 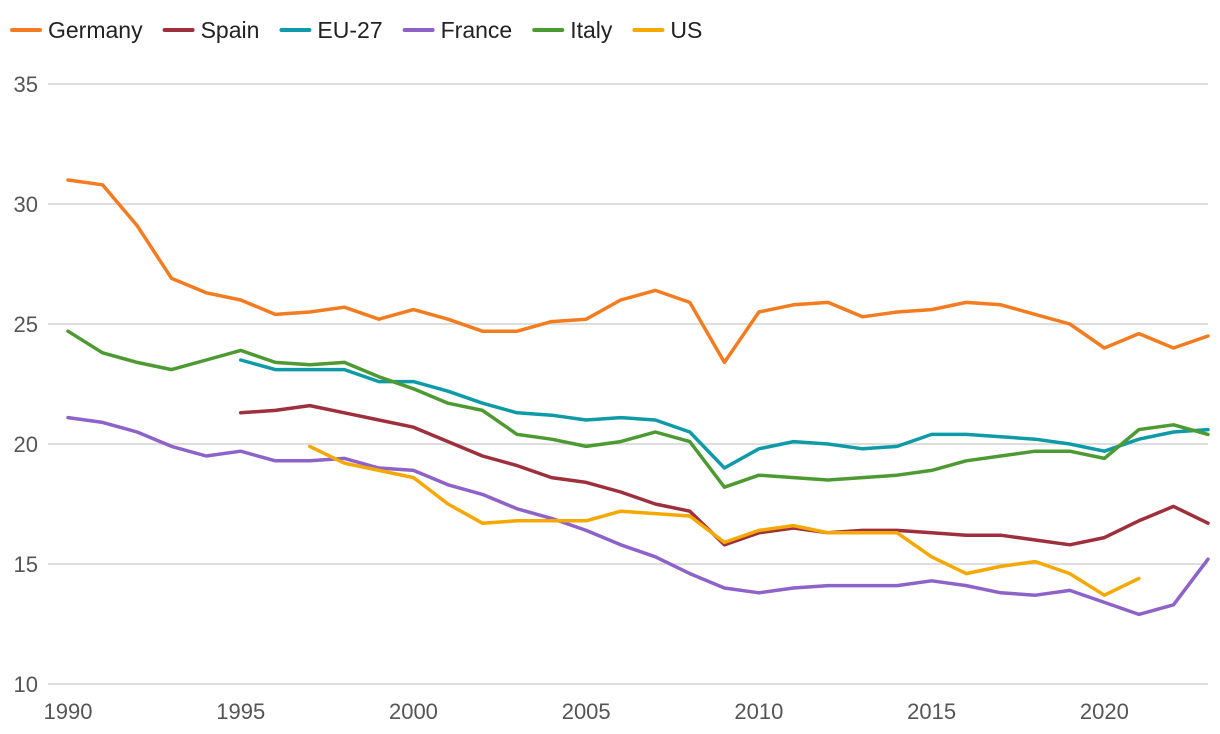 What do you see at coordinates (477, 30) in the screenshot?
I see `legend-label-france: France` at bounding box center [477, 30].